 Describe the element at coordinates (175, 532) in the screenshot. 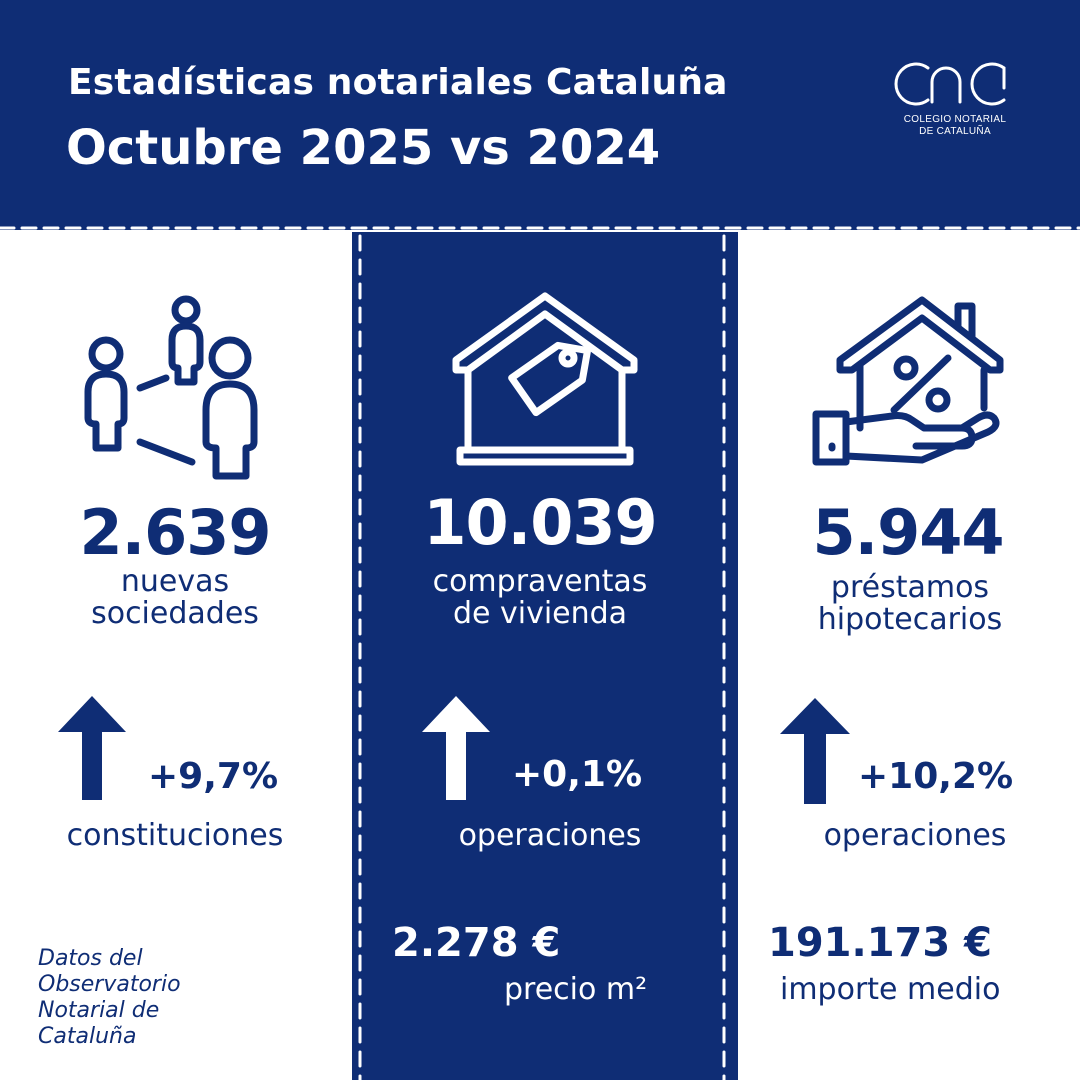

I see `sociedades-value: 2.639` at that location.